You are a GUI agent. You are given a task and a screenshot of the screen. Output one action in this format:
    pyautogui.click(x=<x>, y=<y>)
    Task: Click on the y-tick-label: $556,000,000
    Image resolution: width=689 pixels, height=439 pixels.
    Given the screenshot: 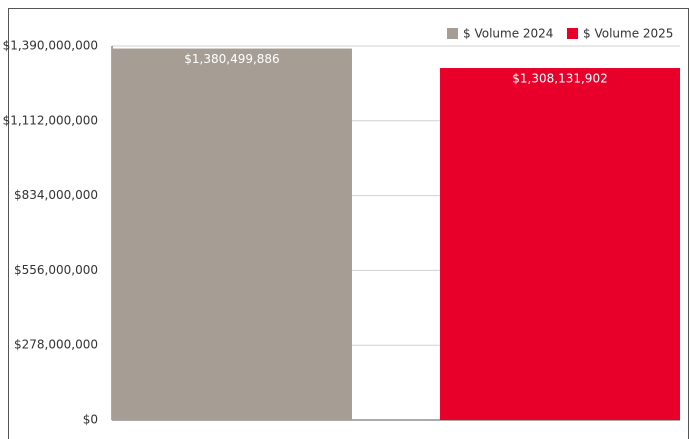 What is the action you would take?
    pyautogui.click(x=56, y=270)
    